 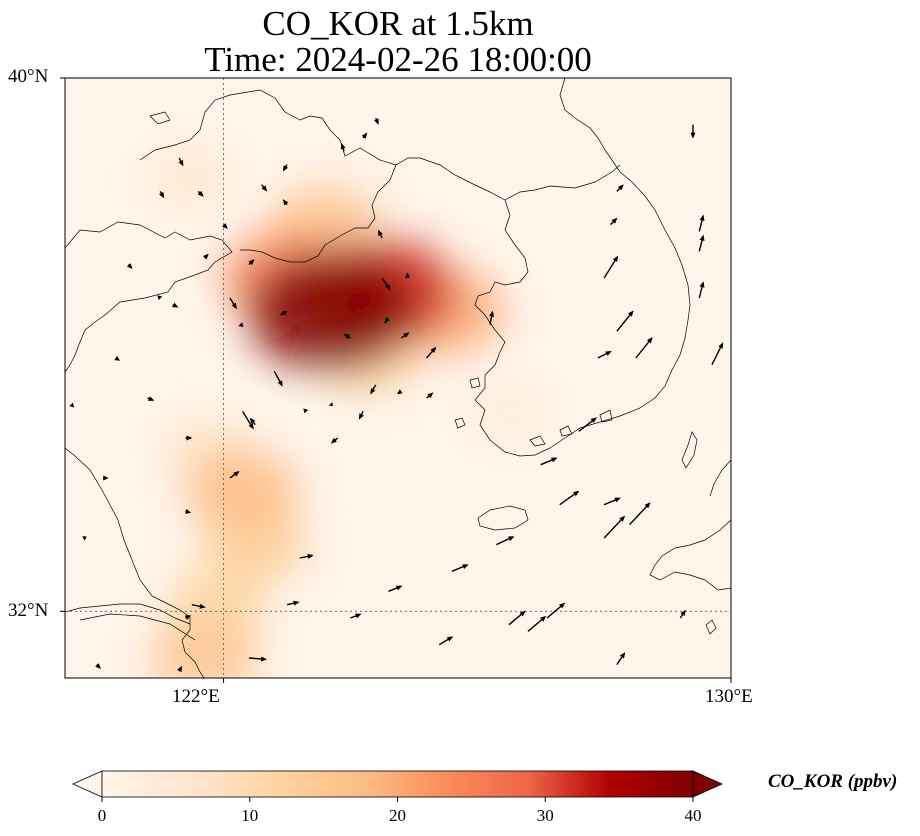 What do you see at coordinates (28, 610) in the screenshot?
I see `lat-tick-32n: 32°N` at bounding box center [28, 610].